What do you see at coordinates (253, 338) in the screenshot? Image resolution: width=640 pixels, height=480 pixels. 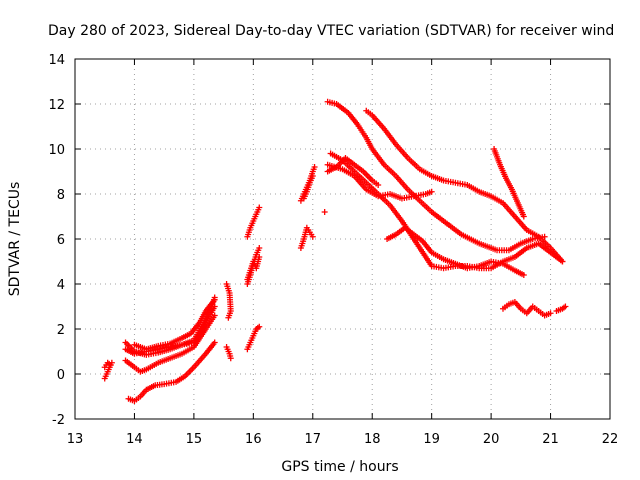 I see `series-arc13` at bounding box center [253, 338].